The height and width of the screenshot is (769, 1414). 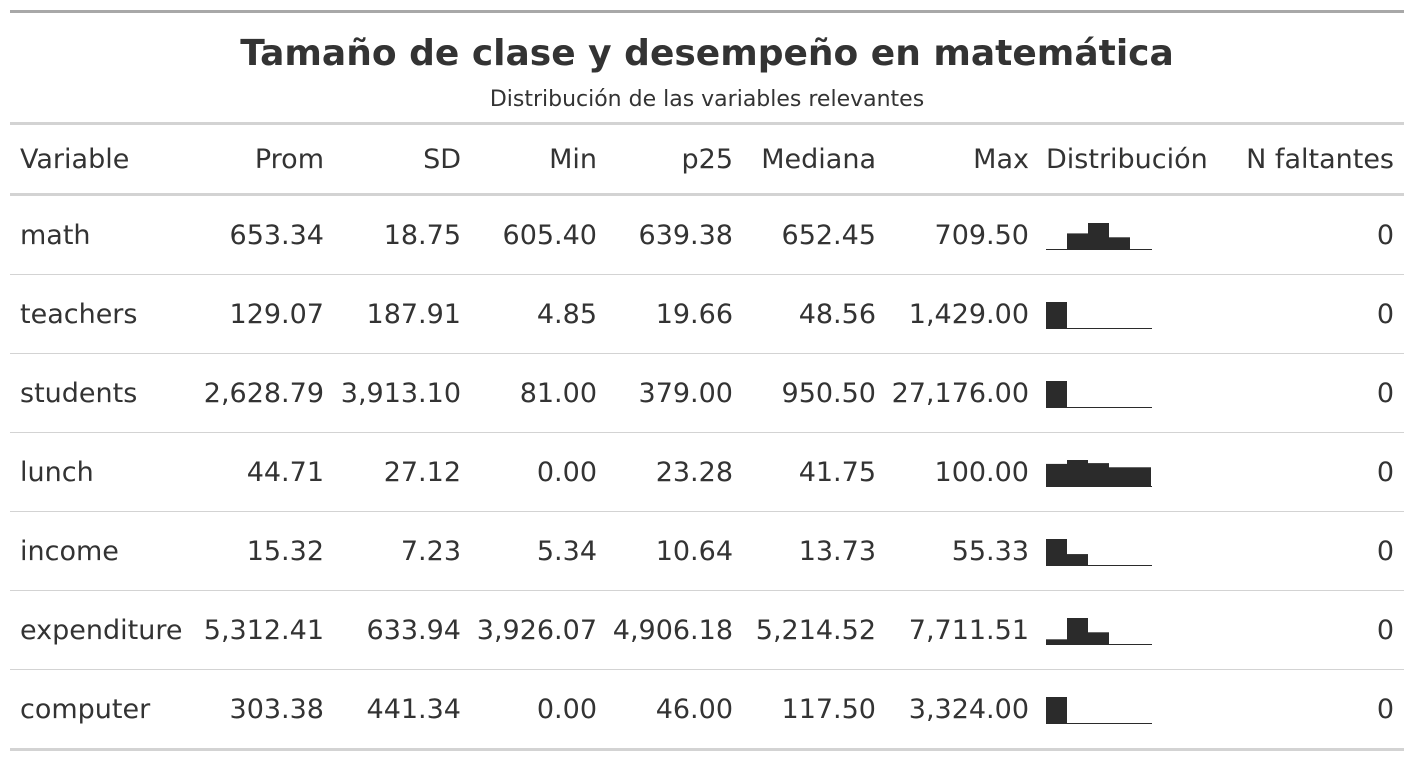 I want to click on cell-min: 5.34, so click(x=539, y=551).